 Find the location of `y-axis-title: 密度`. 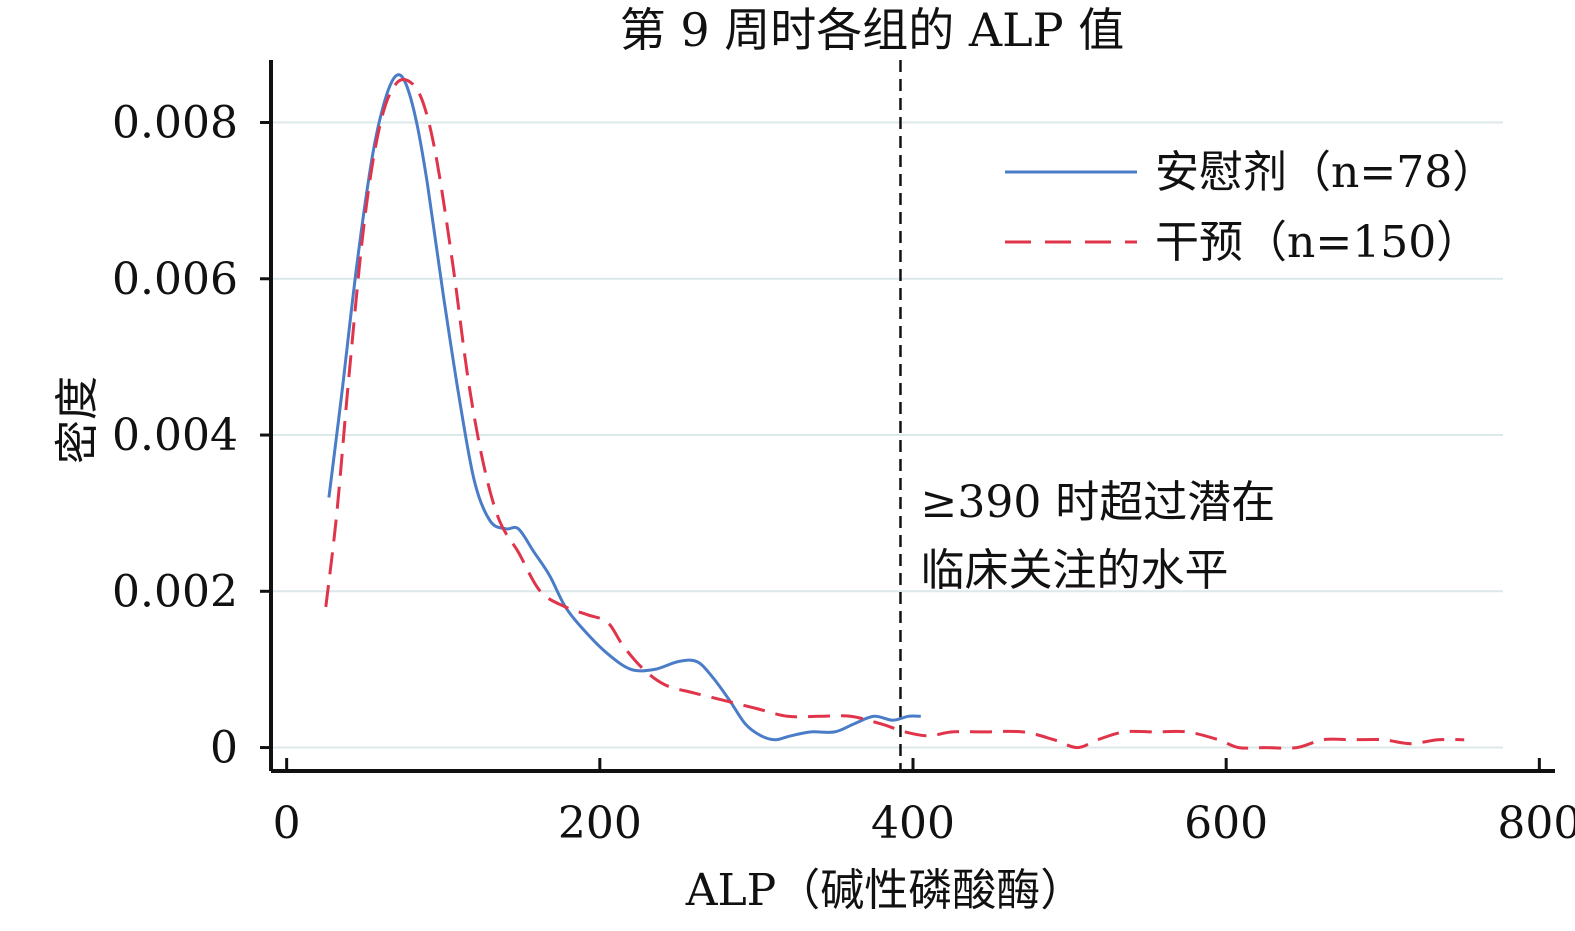

y-axis-title: 密度 is located at coordinates (77, 420).